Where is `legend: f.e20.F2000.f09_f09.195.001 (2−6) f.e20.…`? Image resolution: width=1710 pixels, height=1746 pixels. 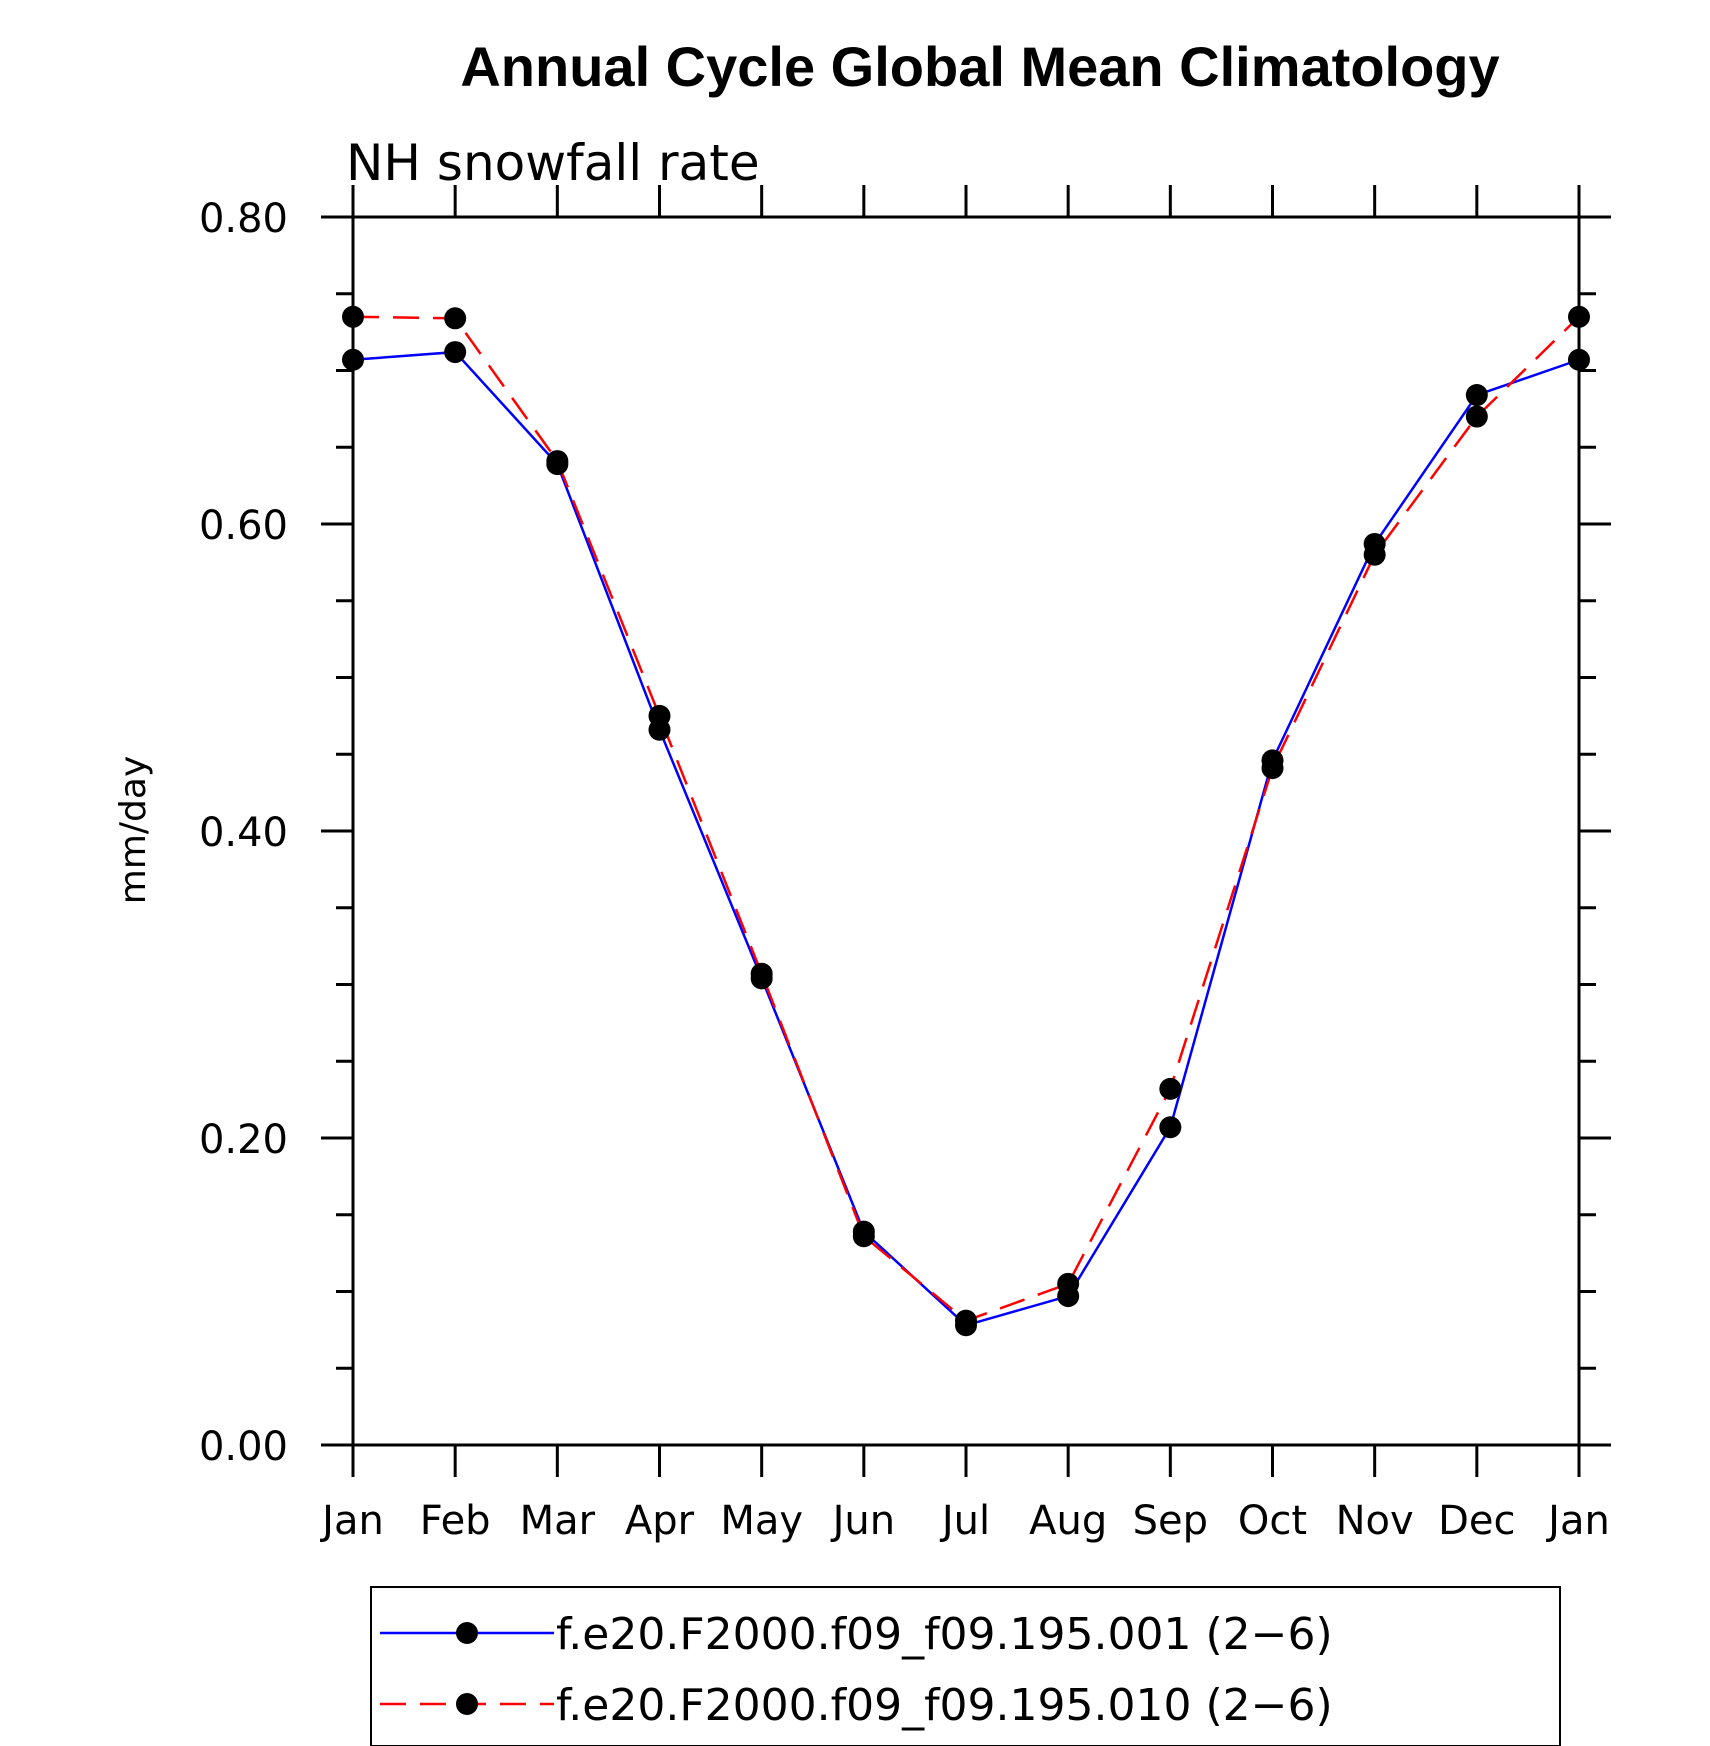
legend: f.e20.F2000.f09_f09.195.001 (2−6) f.e20.… is located at coordinates (965, 1666).